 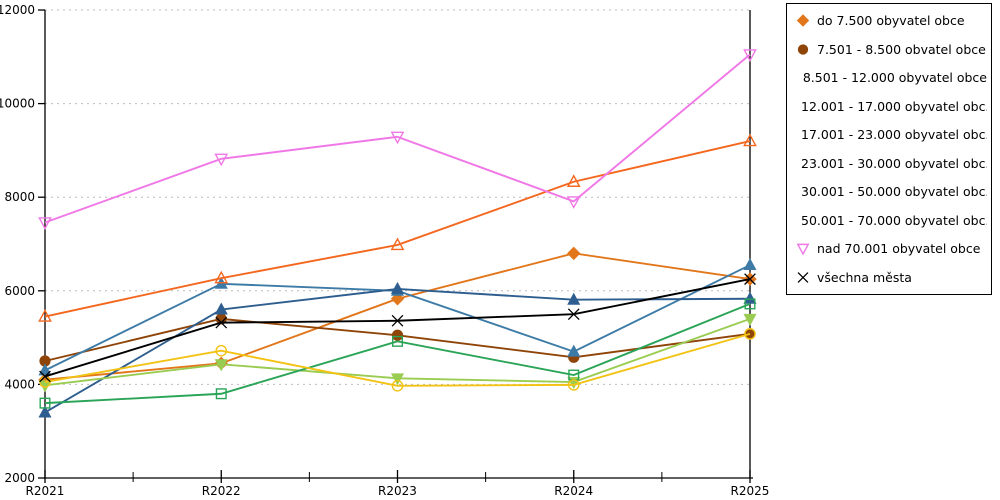 I want to click on y-tick-label: 2000, so click(x=19, y=478).